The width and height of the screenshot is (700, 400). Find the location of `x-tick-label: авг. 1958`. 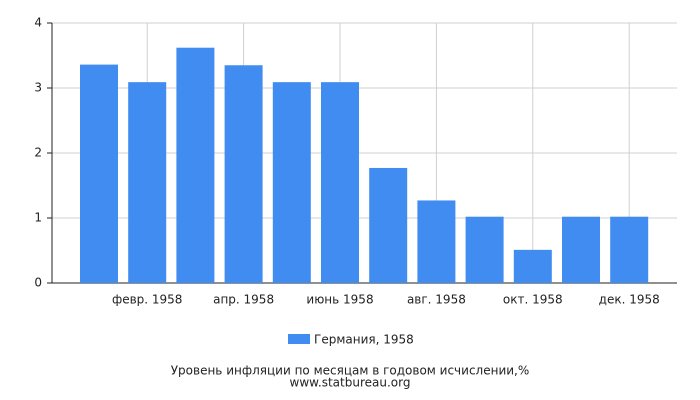

x-tick-label: авг. 1958 is located at coordinates (436, 300).